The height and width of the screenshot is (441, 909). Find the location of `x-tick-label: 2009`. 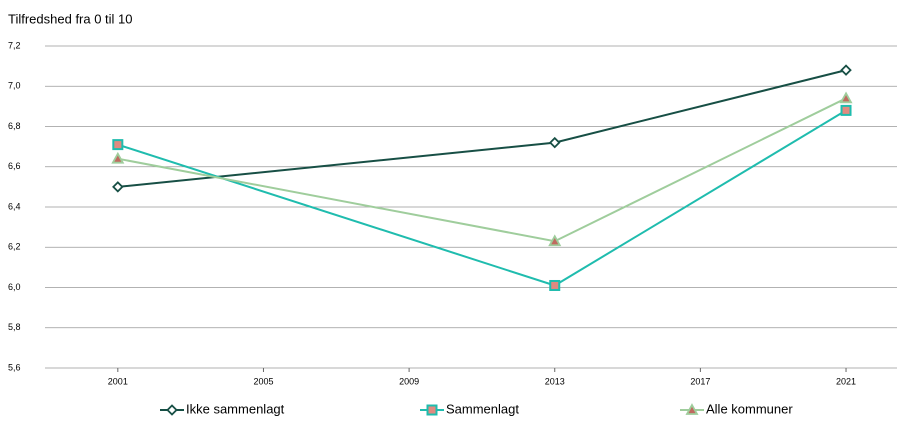

x-tick-label: 2009 is located at coordinates (409, 381).